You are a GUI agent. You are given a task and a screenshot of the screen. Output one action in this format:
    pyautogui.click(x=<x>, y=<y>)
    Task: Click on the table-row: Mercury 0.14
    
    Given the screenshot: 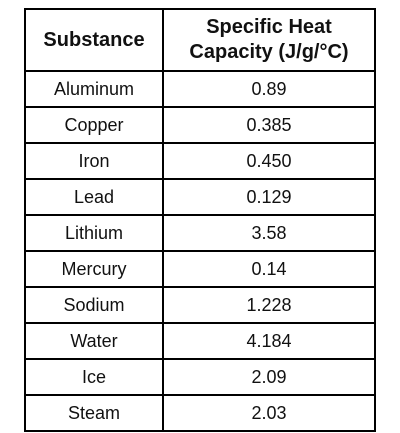 What is the action you would take?
    pyautogui.click(x=200, y=269)
    